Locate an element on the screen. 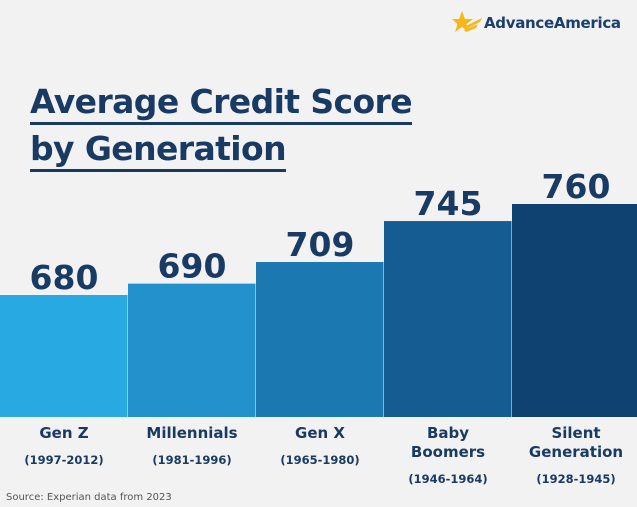 Image resolution: width=637 pixels, height=507 pixels. birth-year-range: (1997-2012) is located at coordinates (63, 460).